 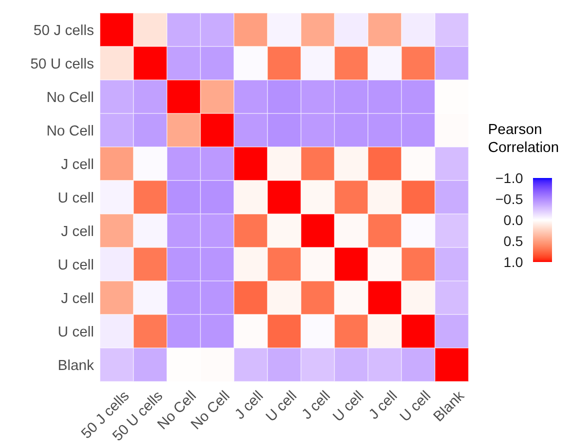 What do you see at coordinates (509, 198) in the screenshot?
I see `color-bar-label: −0.5` at bounding box center [509, 198].